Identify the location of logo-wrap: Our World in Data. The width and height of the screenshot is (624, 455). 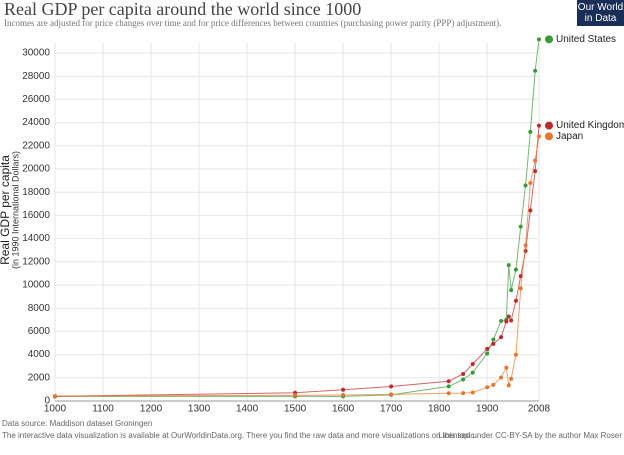
(600, 13).